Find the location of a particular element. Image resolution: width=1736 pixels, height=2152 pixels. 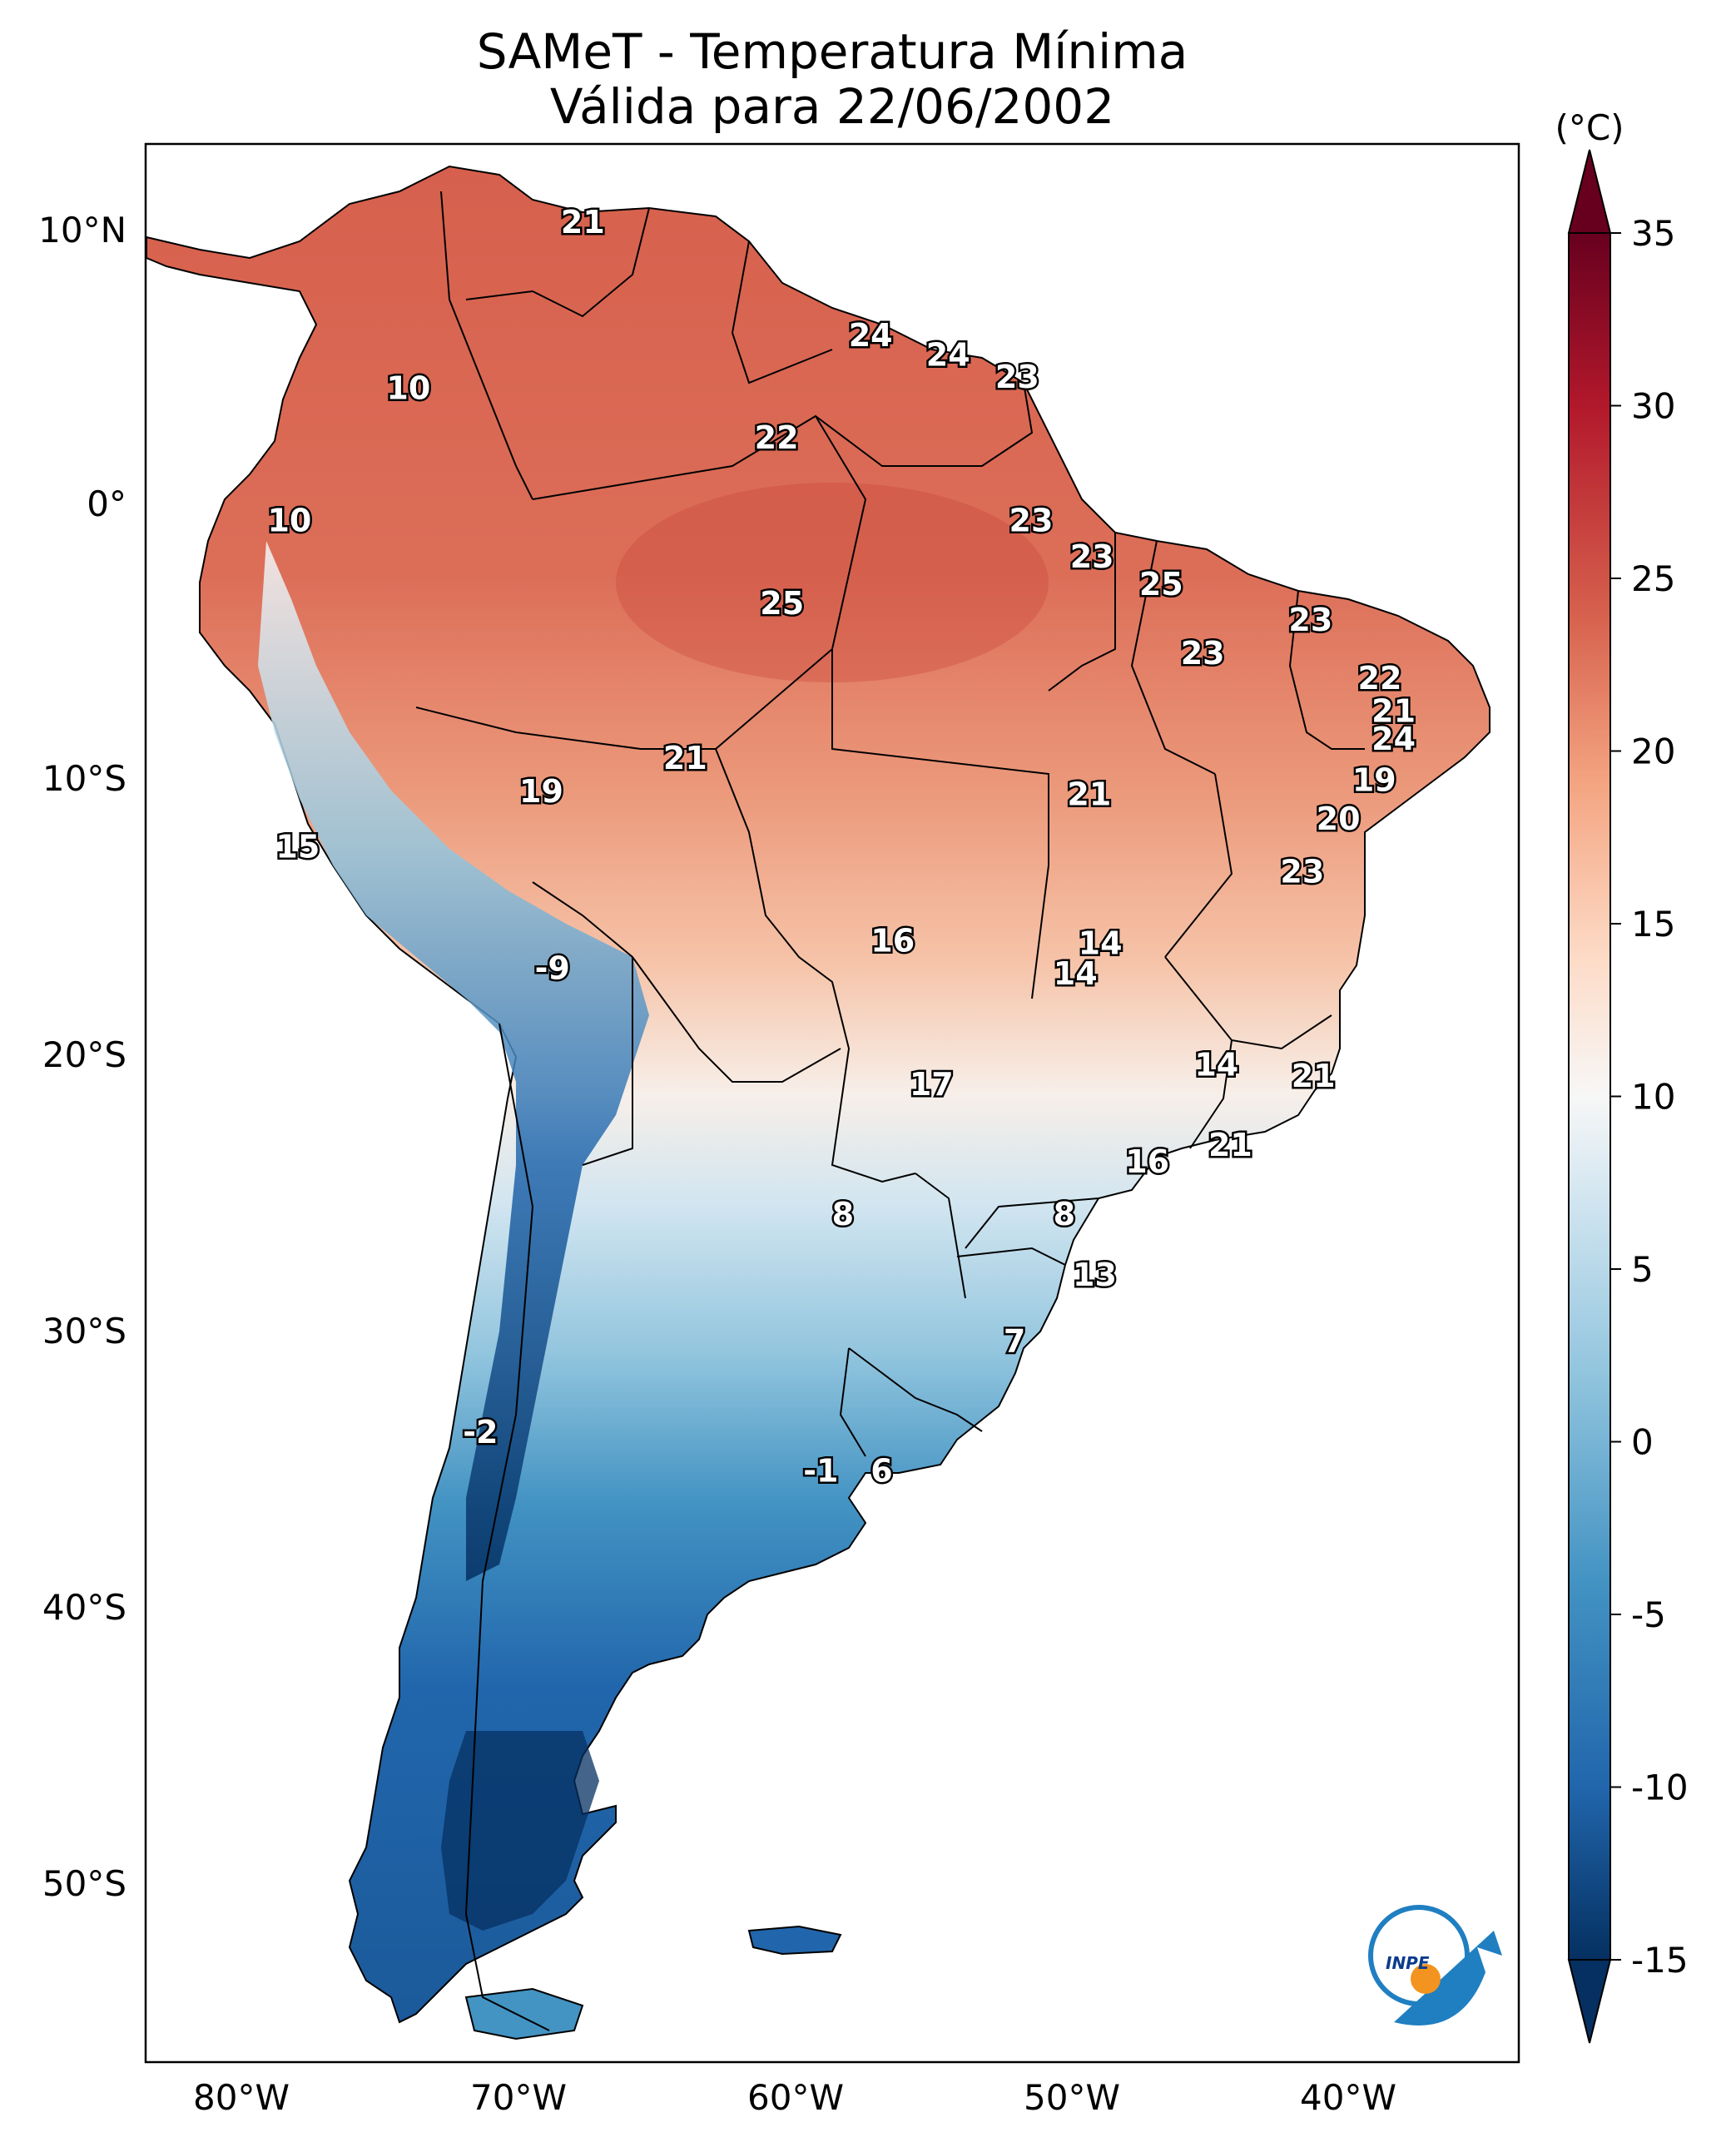

colorbar-tick-label: -5 is located at coordinates (1648, 1614).